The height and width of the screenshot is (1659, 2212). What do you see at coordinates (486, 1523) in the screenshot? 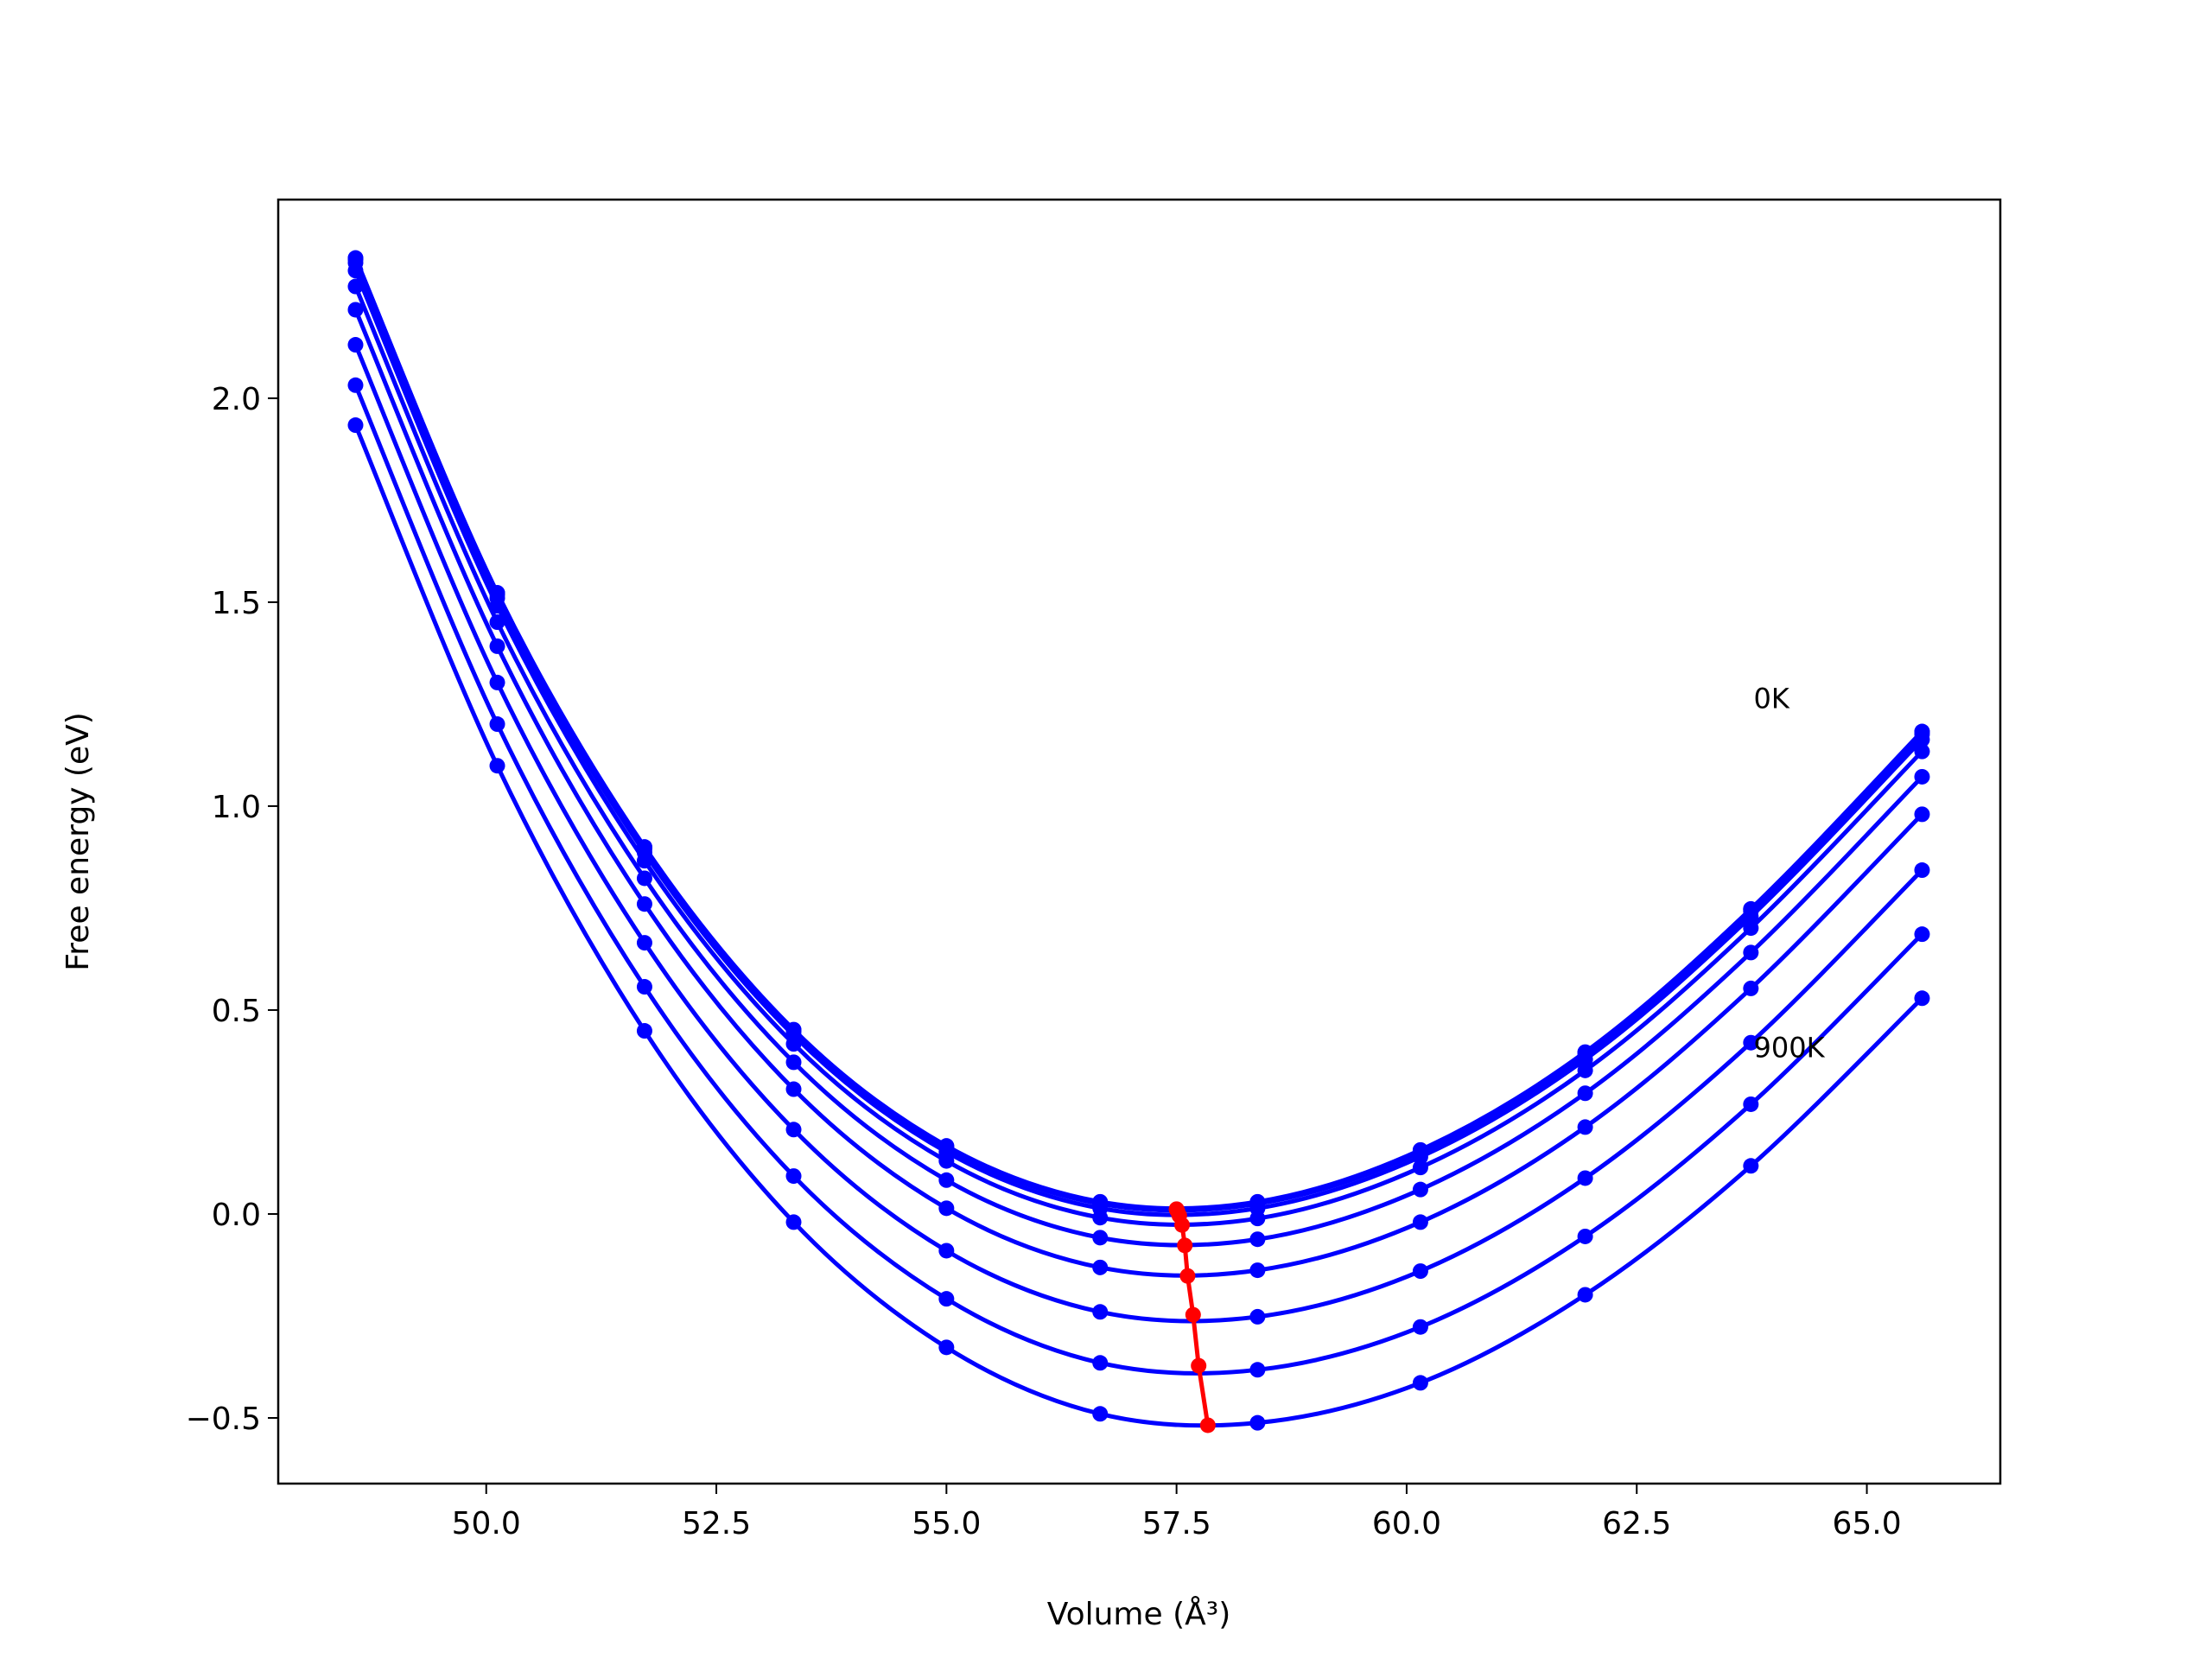
I see `x-tick-label: 50.0` at bounding box center [486, 1523].